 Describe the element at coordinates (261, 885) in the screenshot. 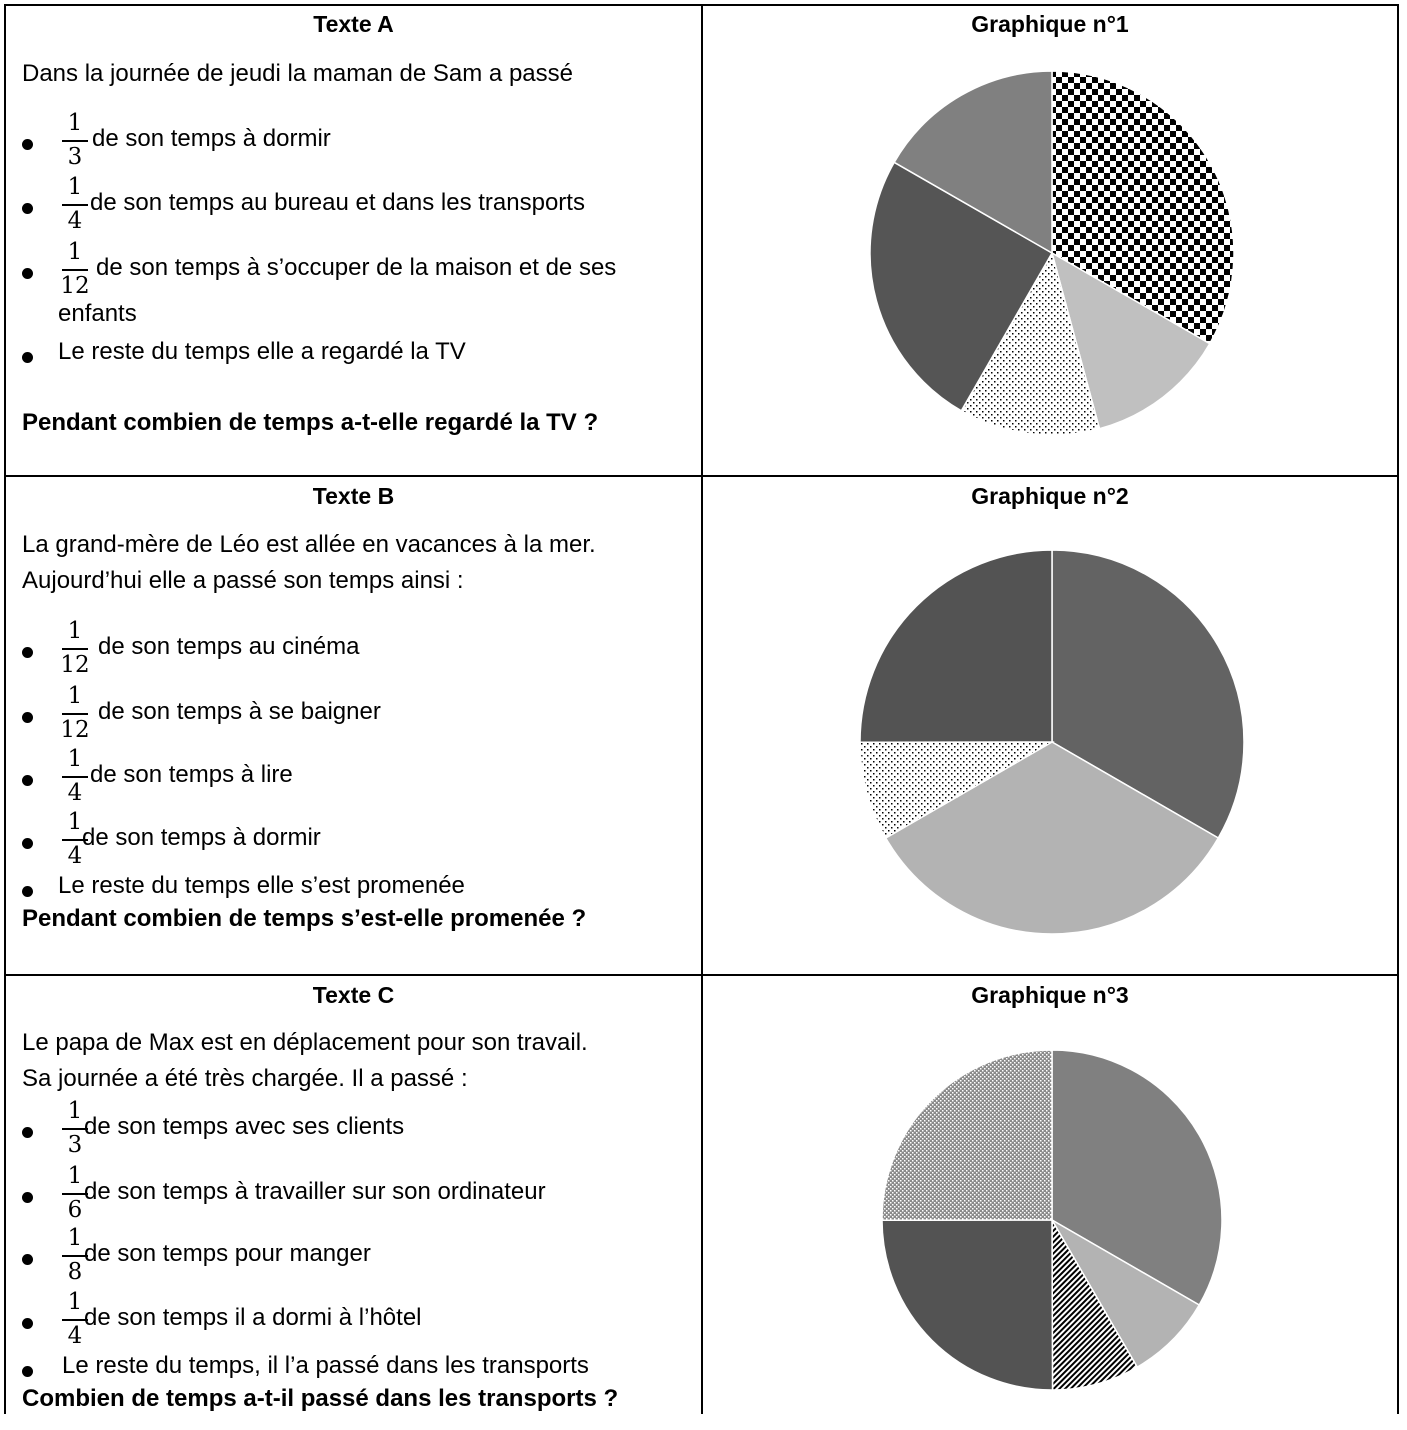

I see `item-text: Le reste du temps elle s’est promenée` at that location.